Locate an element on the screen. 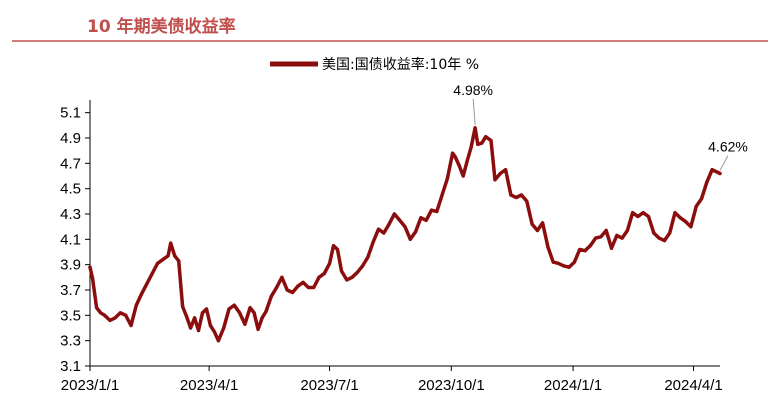 This screenshot has height=401, width=777. x-tick-label: 2023/7/1 is located at coordinates (329, 385).